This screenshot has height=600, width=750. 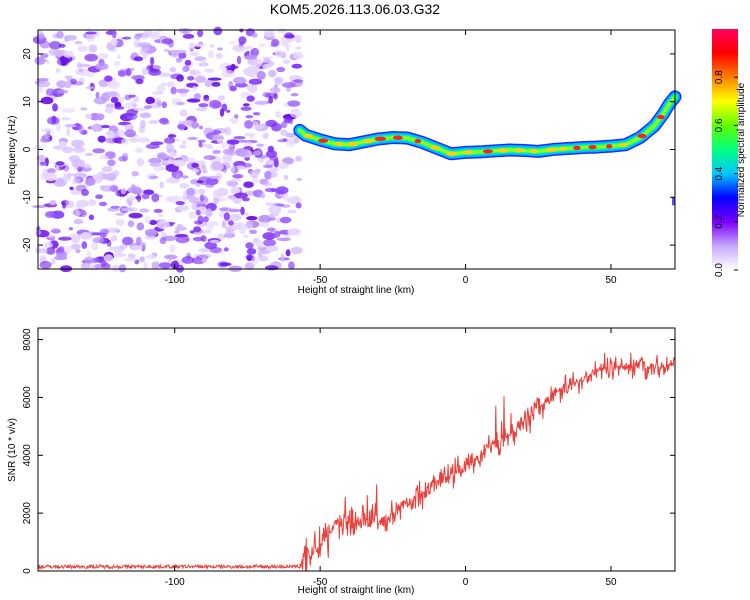 I want to click on spectrogram-xtick-label: -100, so click(x=175, y=280).